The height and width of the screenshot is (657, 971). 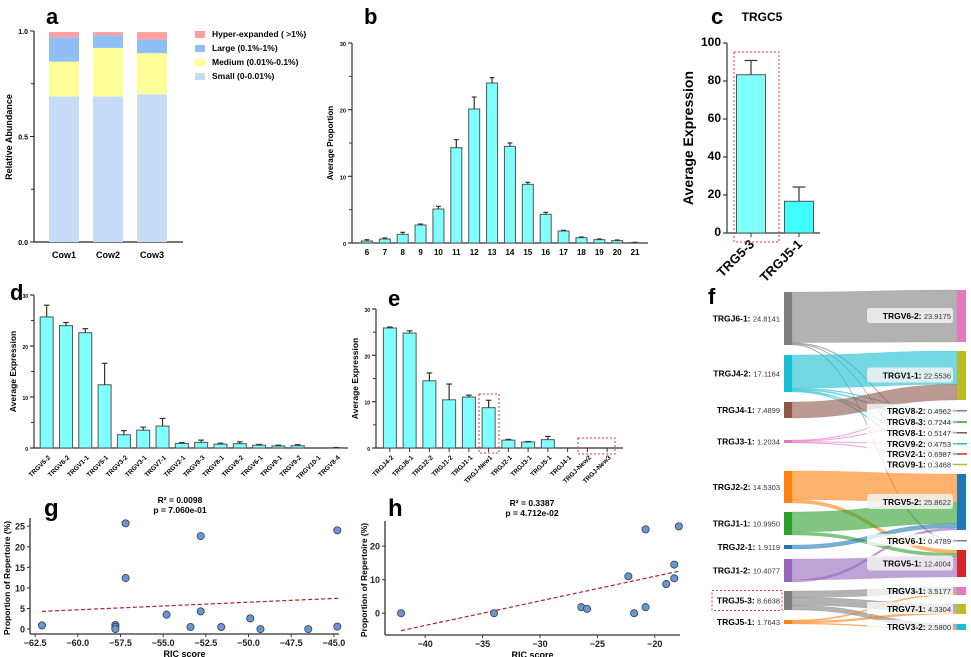 I want to click on x-tick-label: TRGJ5-1, so click(x=781, y=261).